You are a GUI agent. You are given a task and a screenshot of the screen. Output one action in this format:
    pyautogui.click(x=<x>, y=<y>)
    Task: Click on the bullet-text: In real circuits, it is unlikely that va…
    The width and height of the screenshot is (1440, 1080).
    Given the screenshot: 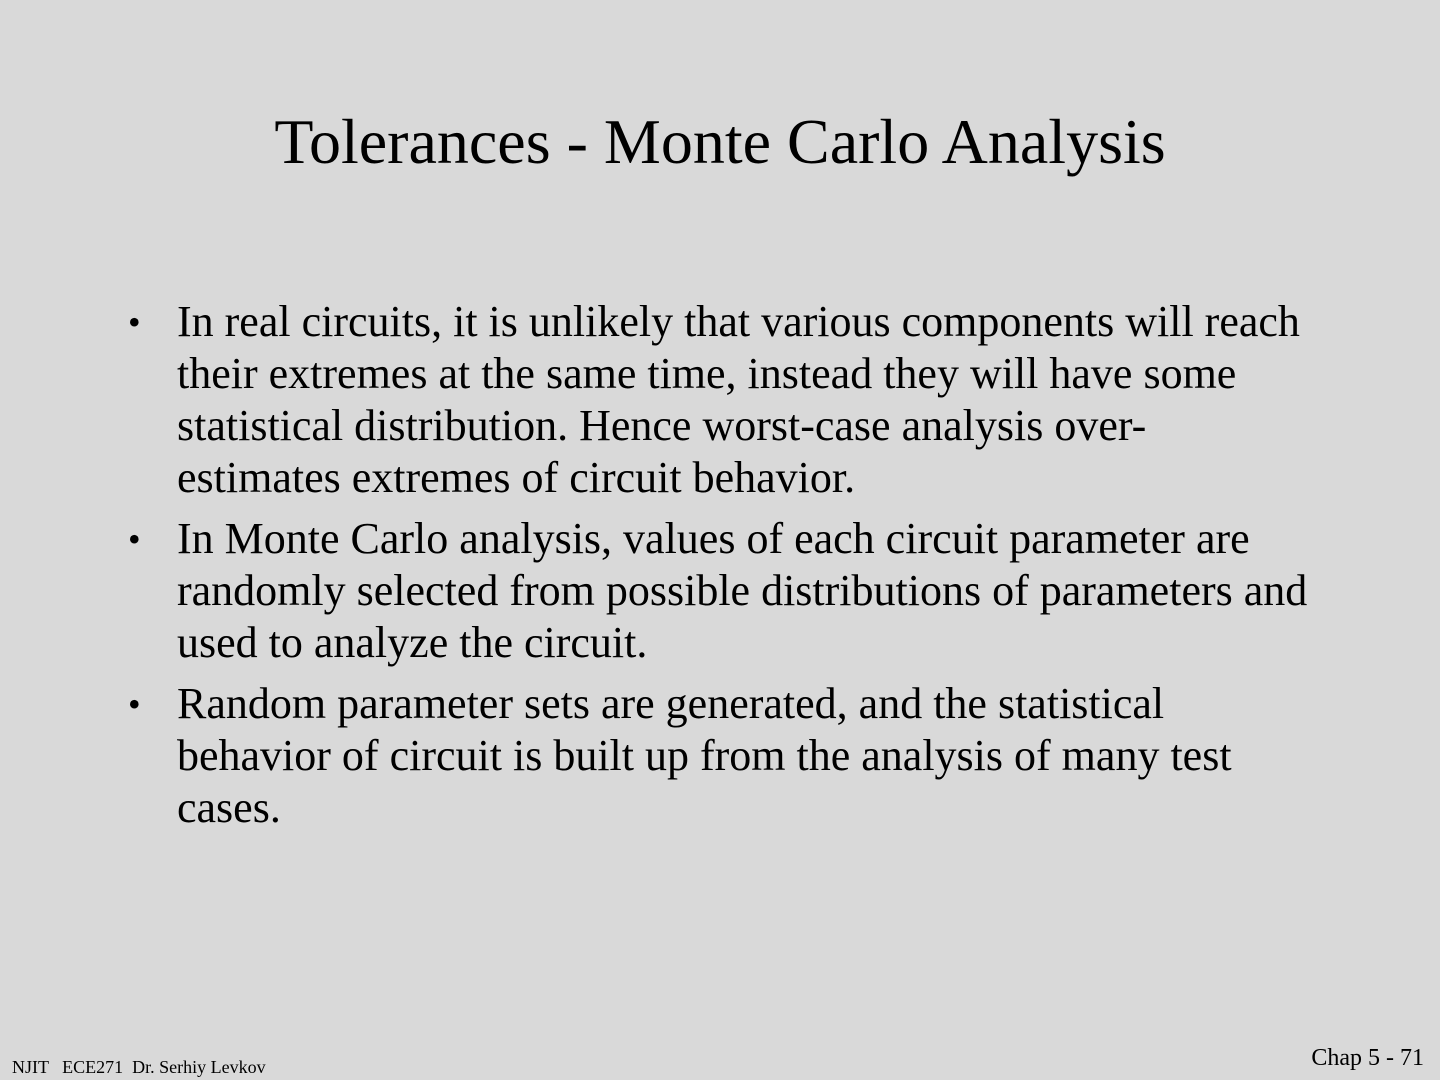 What is the action you would take?
    pyautogui.click(x=738, y=399)
    